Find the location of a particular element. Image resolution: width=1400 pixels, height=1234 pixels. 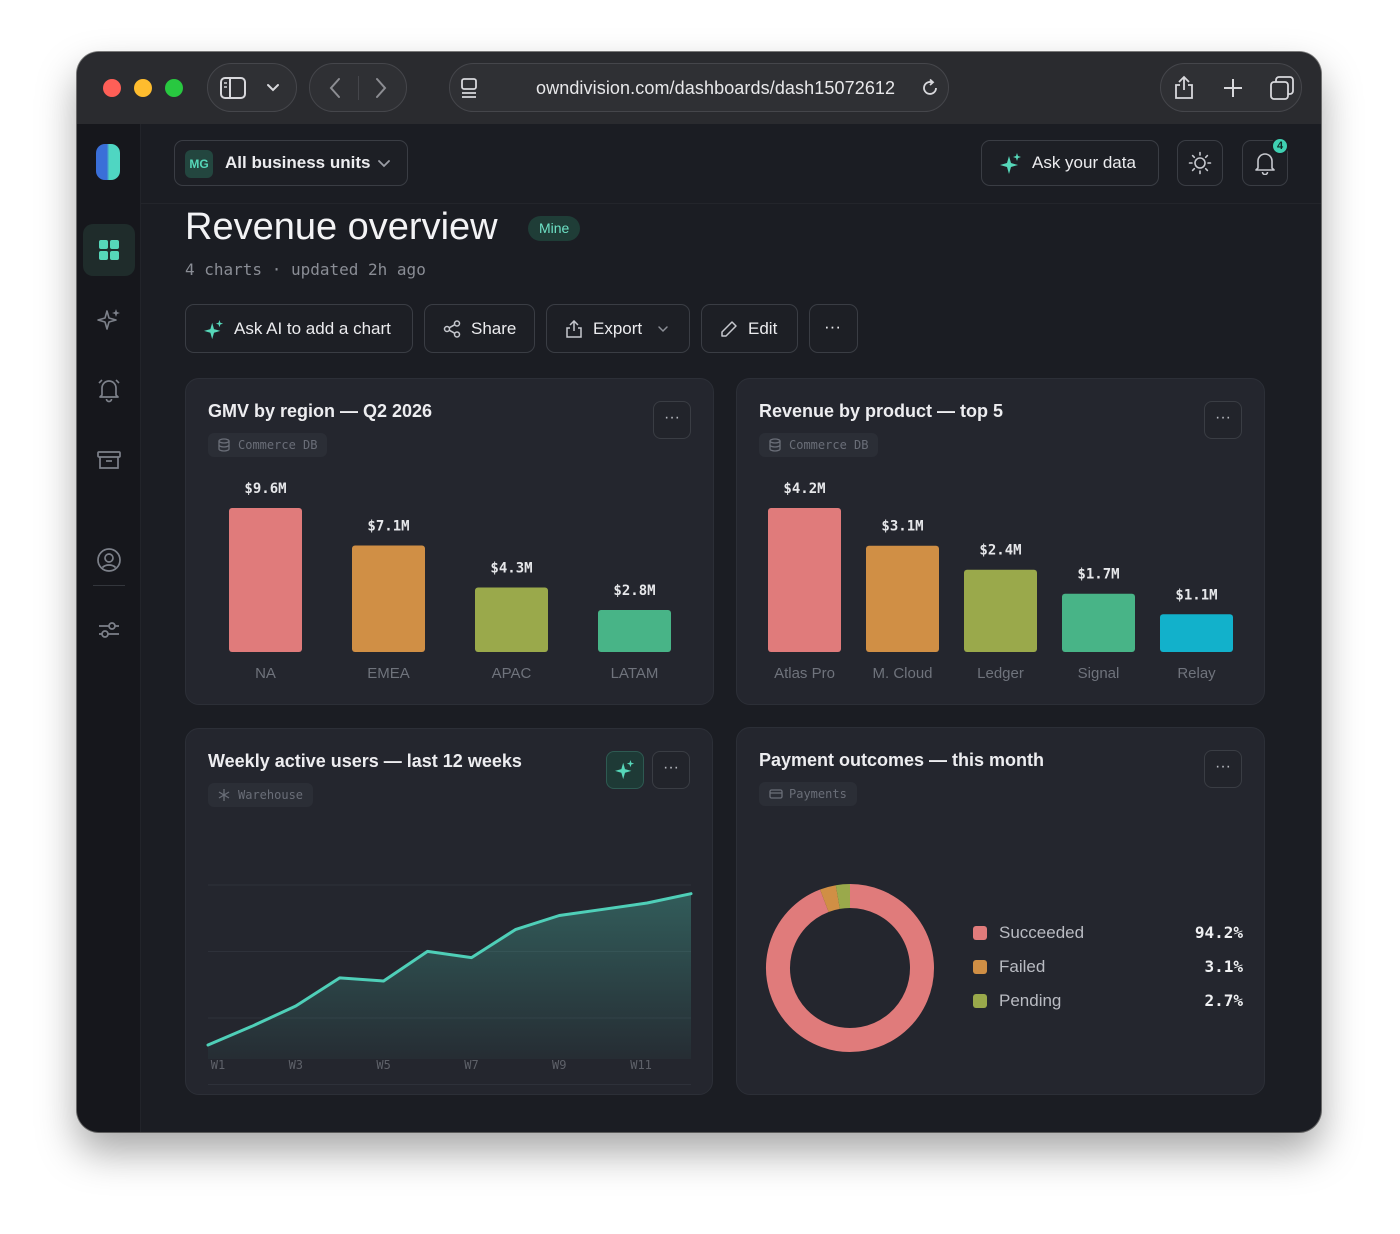

export-button: Export is located at coordinates (618, 328).